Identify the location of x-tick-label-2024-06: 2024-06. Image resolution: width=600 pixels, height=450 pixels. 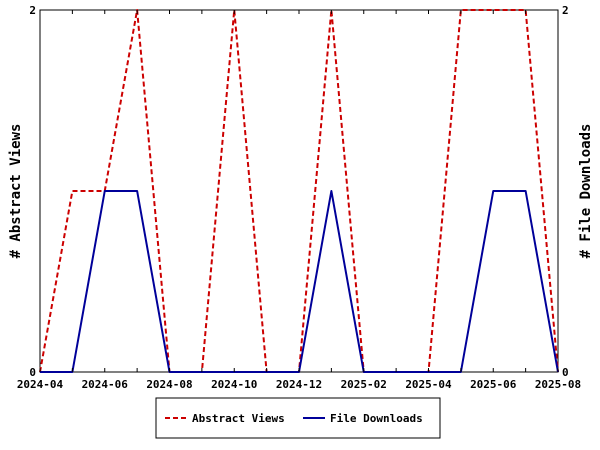
(105, 384).